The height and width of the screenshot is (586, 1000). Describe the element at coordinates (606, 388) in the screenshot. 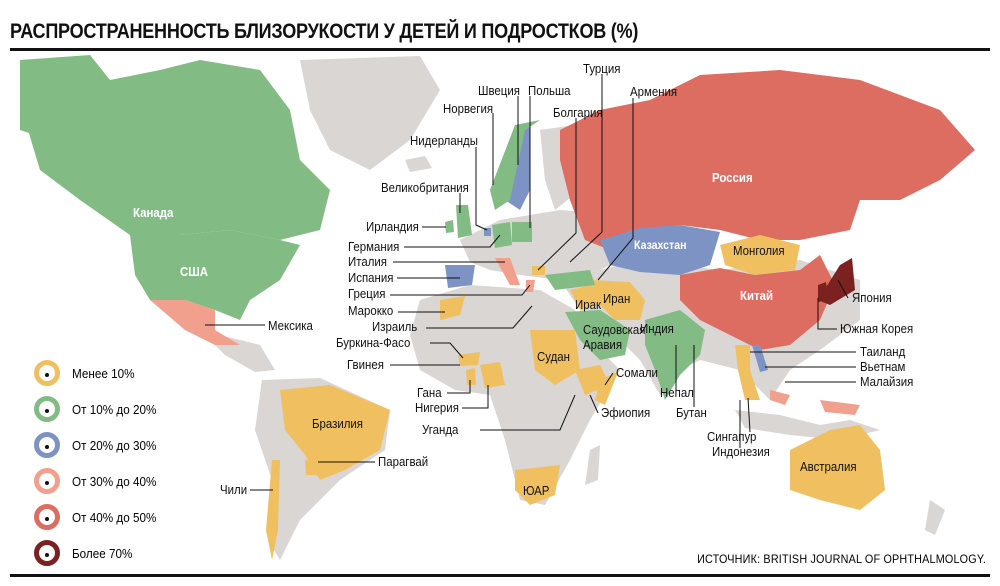

I see `somalia-shape` at that location.